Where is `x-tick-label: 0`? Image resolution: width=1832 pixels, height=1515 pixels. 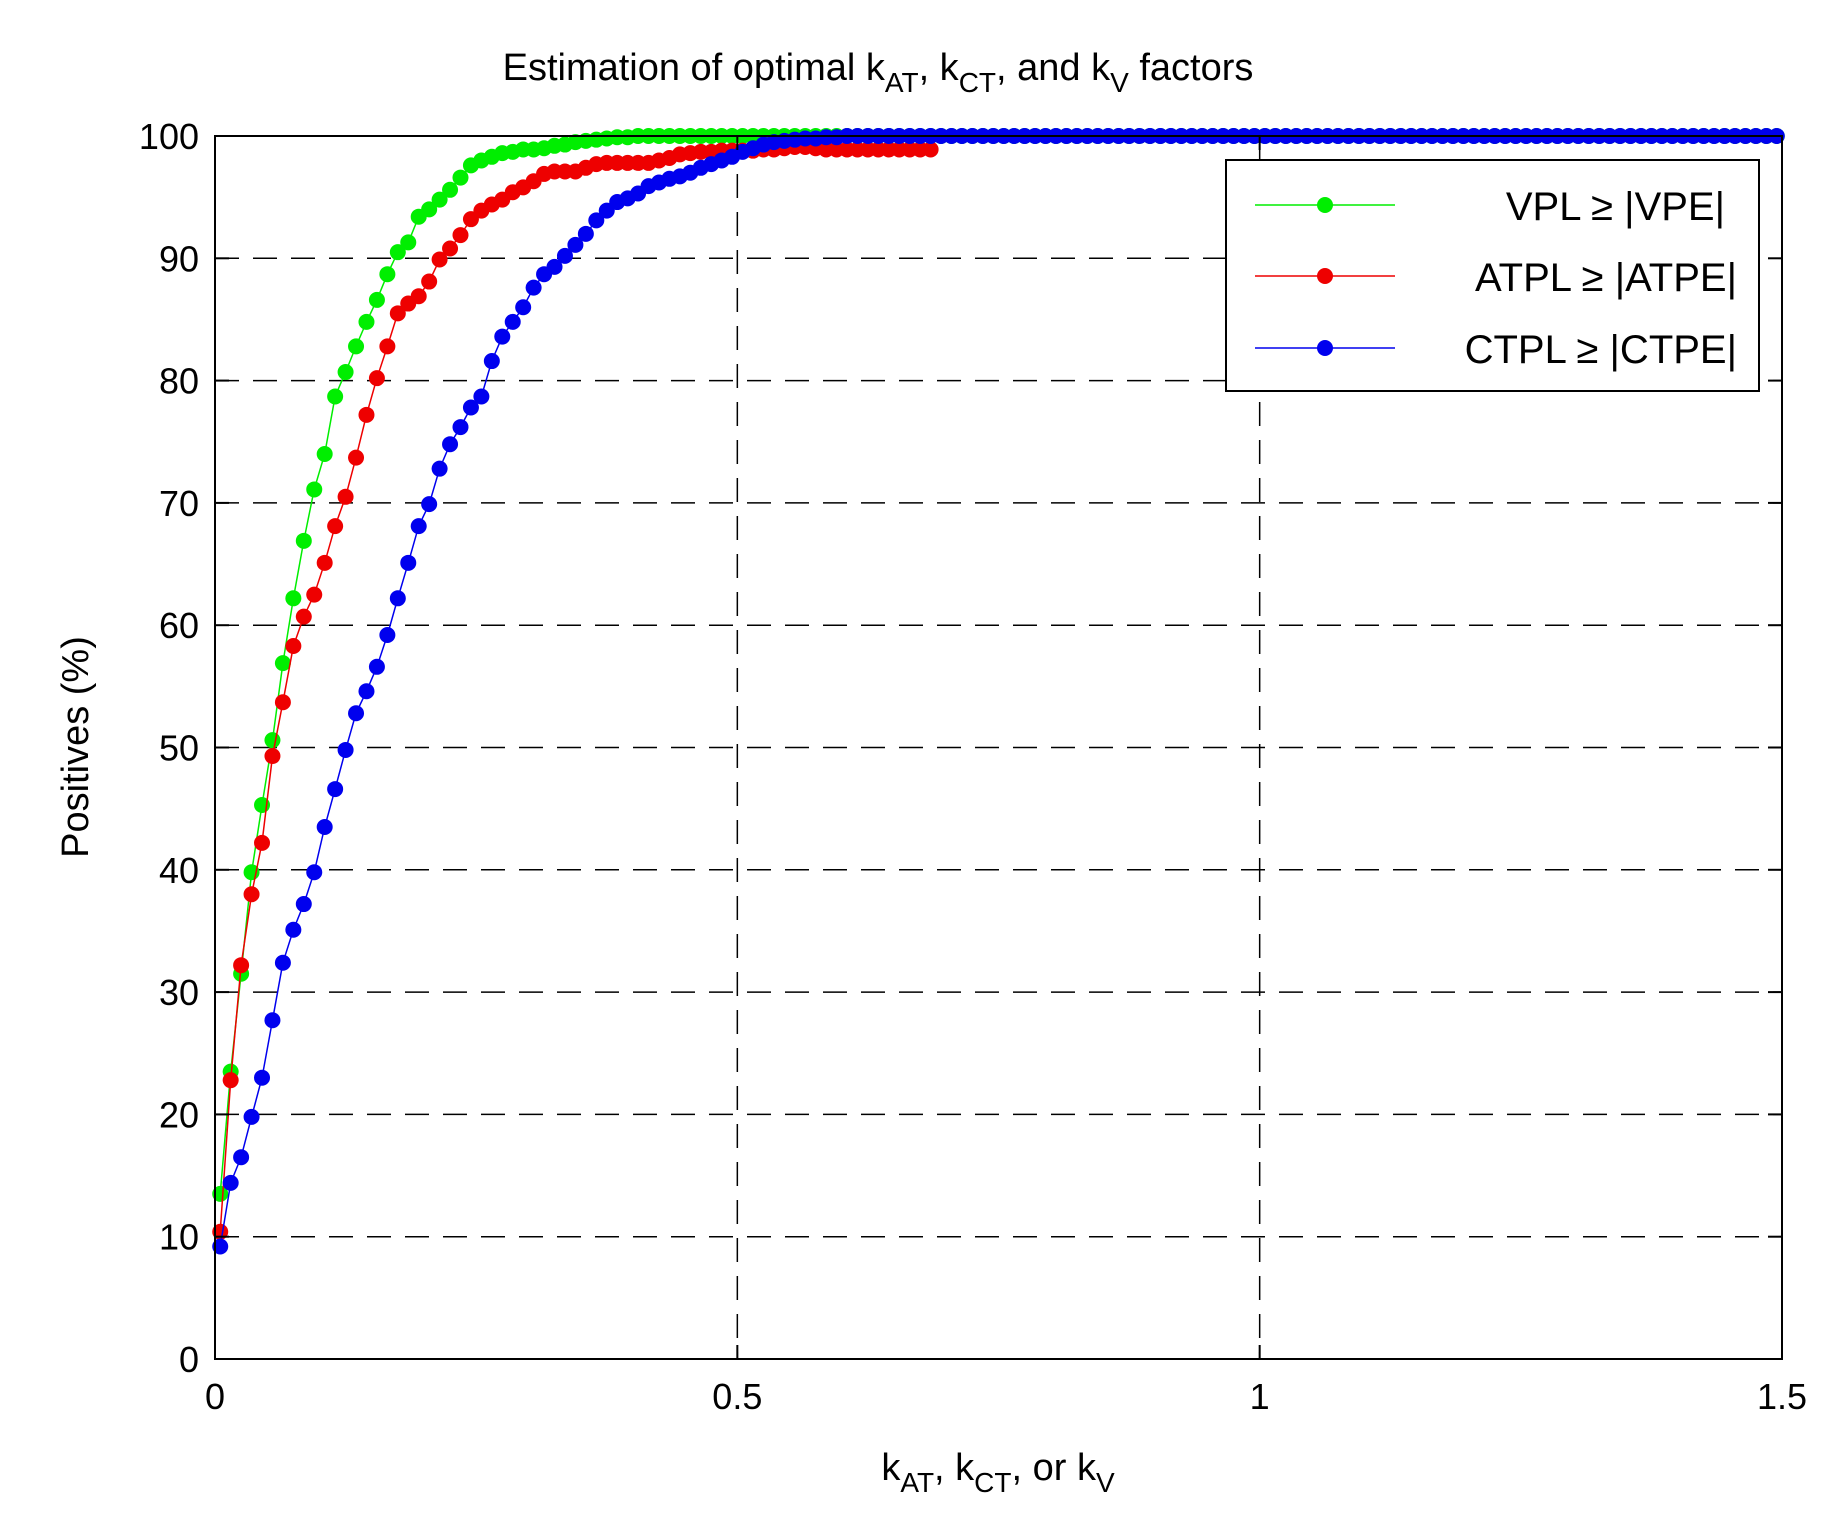
x-tick-label: 0 is located at coordinates (215, 1396).